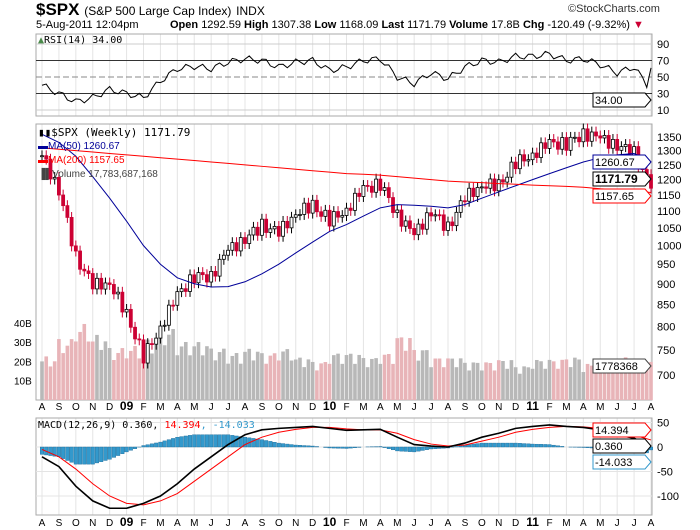  I want to click on low-value: 1168.09, so click(359, 25).